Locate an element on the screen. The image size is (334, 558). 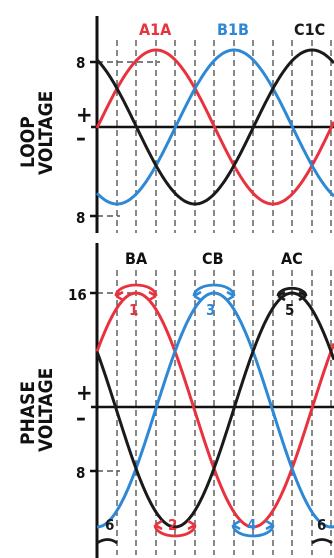
phase-tick-top: 16 is located at coordinates (77, 295).